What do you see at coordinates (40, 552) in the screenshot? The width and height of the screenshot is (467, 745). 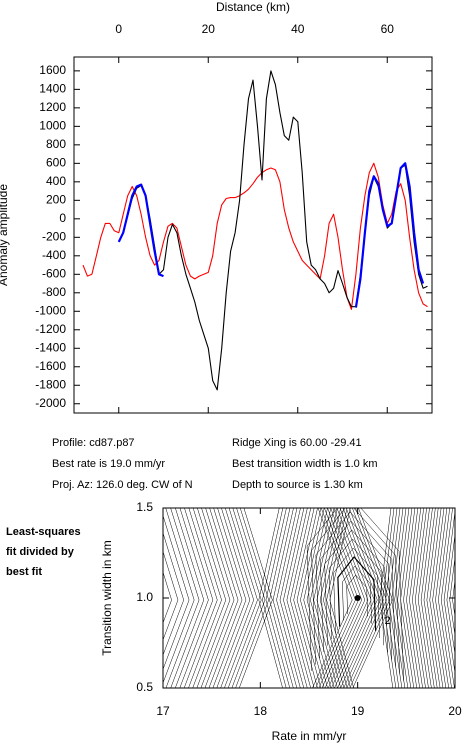 I see `note-line: fit divided by` at bounding box center [40, 552].